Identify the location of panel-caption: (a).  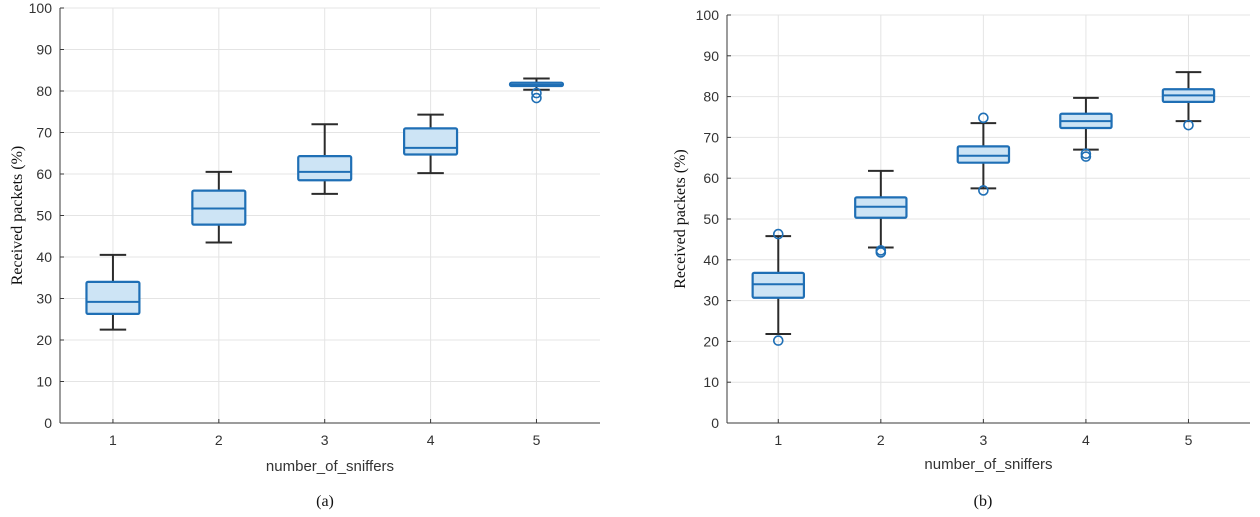
(325, 501).